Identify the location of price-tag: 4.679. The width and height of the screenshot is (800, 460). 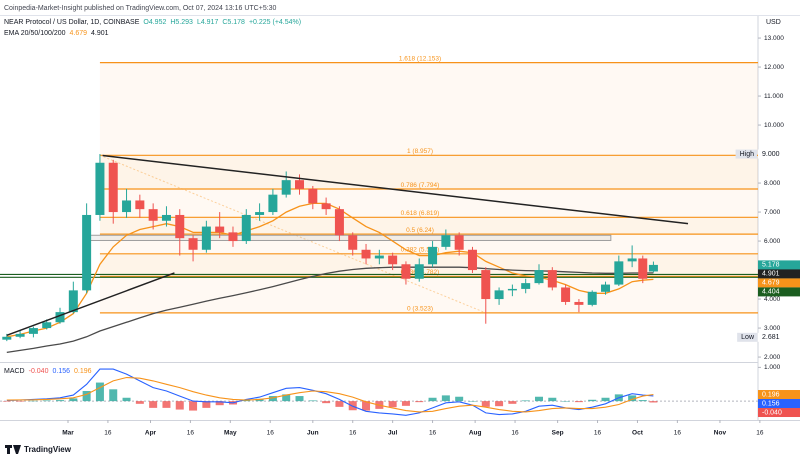
(779, 283).